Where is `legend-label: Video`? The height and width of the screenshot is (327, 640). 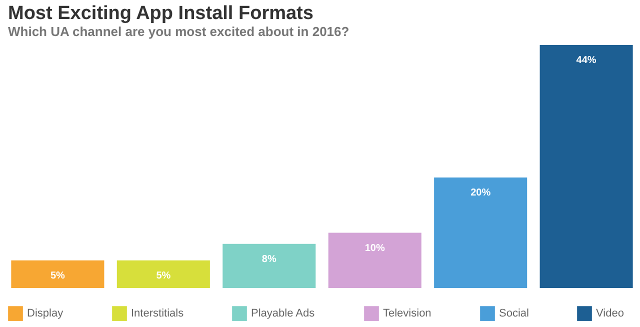
legend-label: Video is located at coordinates (610, 314).